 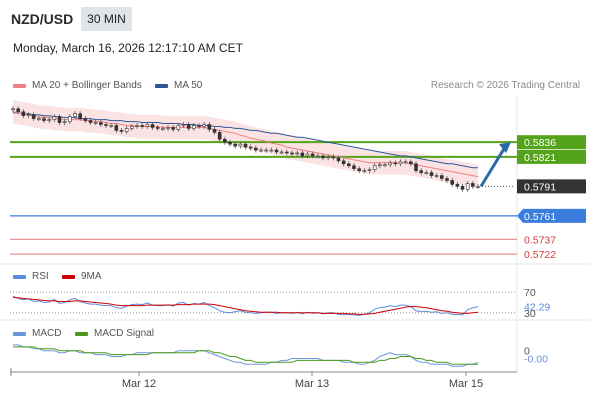 What do you see at coordinates (40, 276) in the screenshot?
I see `legend-rsi-label: RSI` at bounding box center [40, 276].